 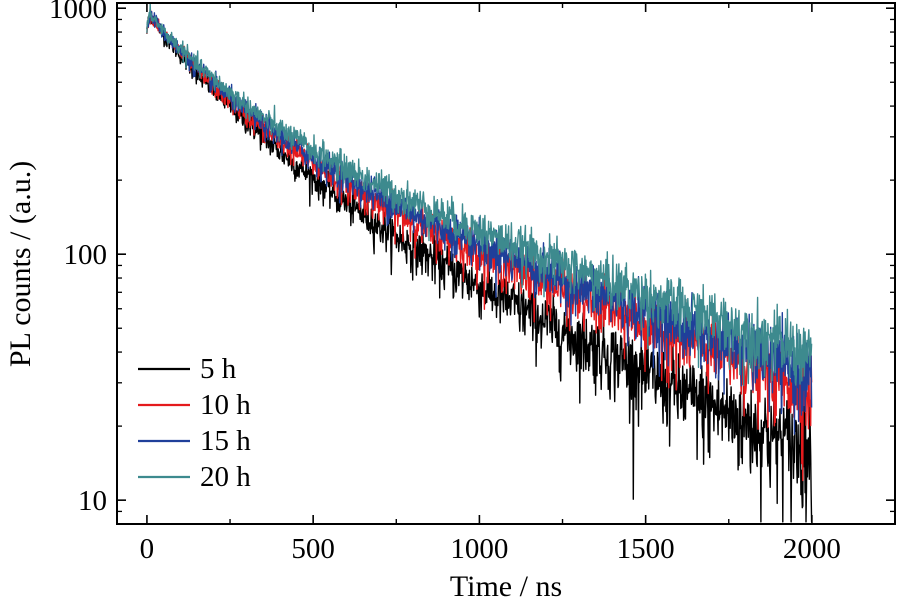 What do you see at coordinates (812, 549) in the screenshot?
I see `x-tick-label: 2000` at bounding box center [812, 549].